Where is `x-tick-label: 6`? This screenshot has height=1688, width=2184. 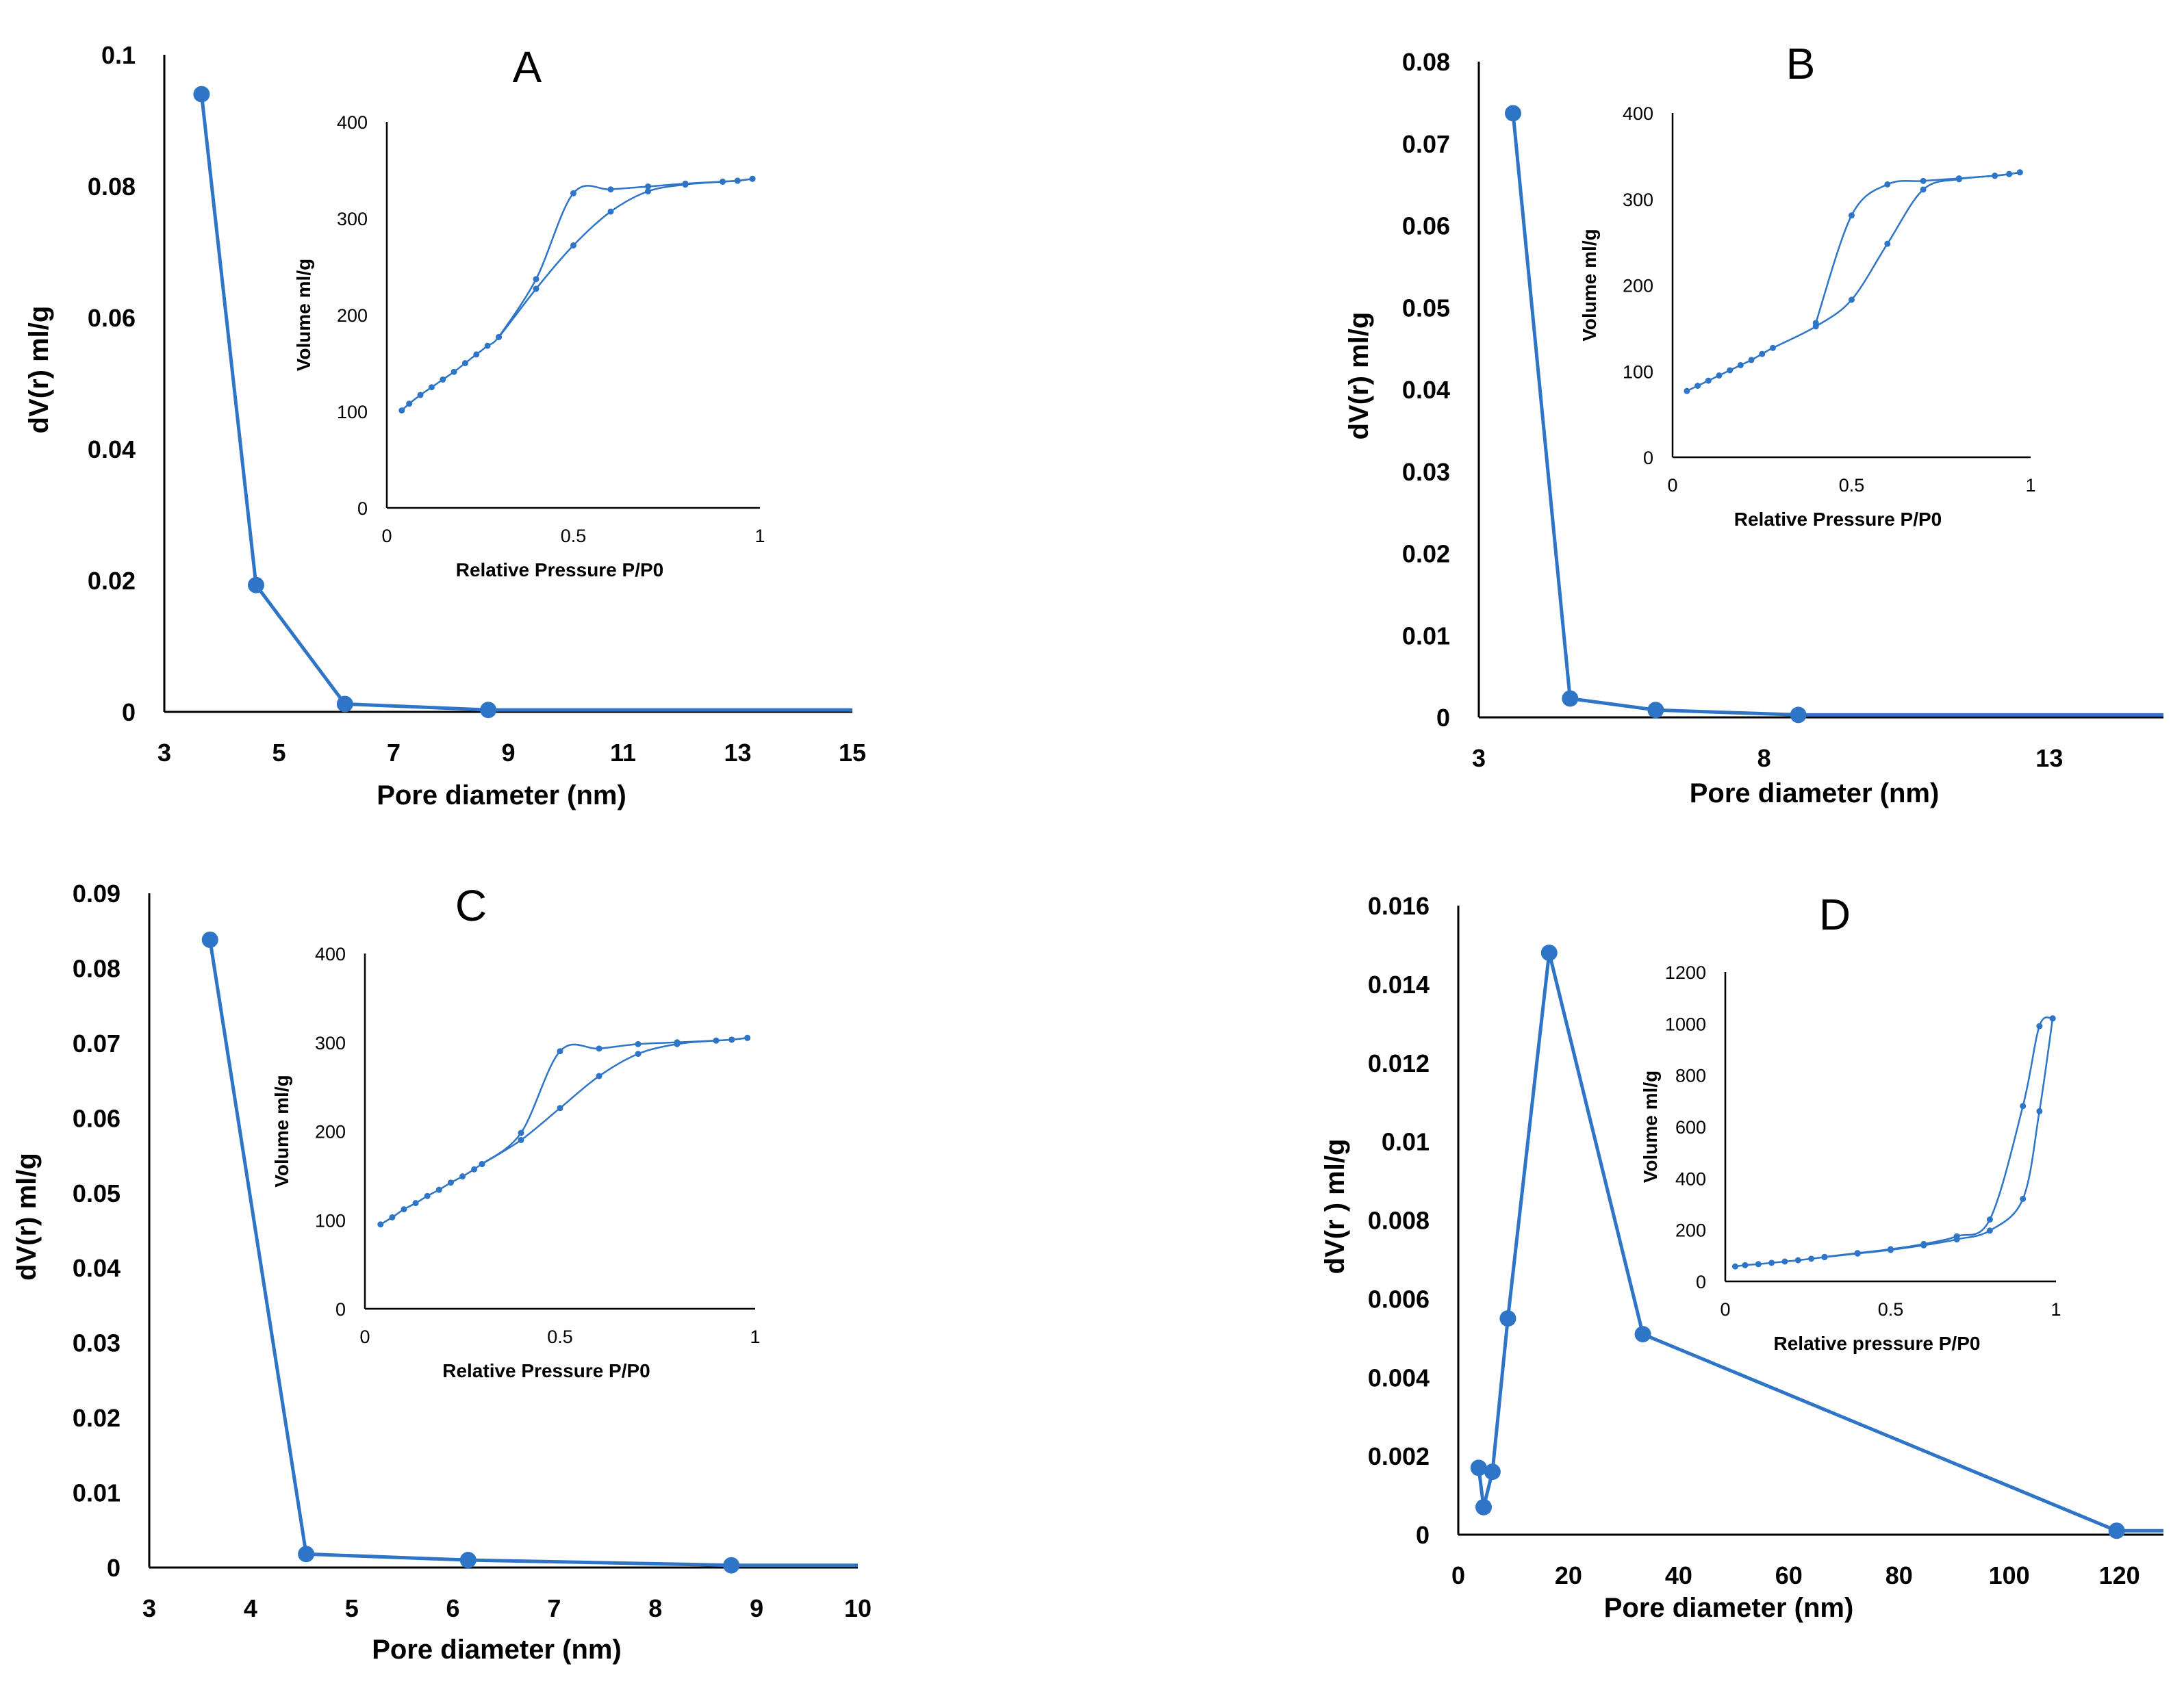
x-tick-label: 6 is located at coordinates (453, 1608).